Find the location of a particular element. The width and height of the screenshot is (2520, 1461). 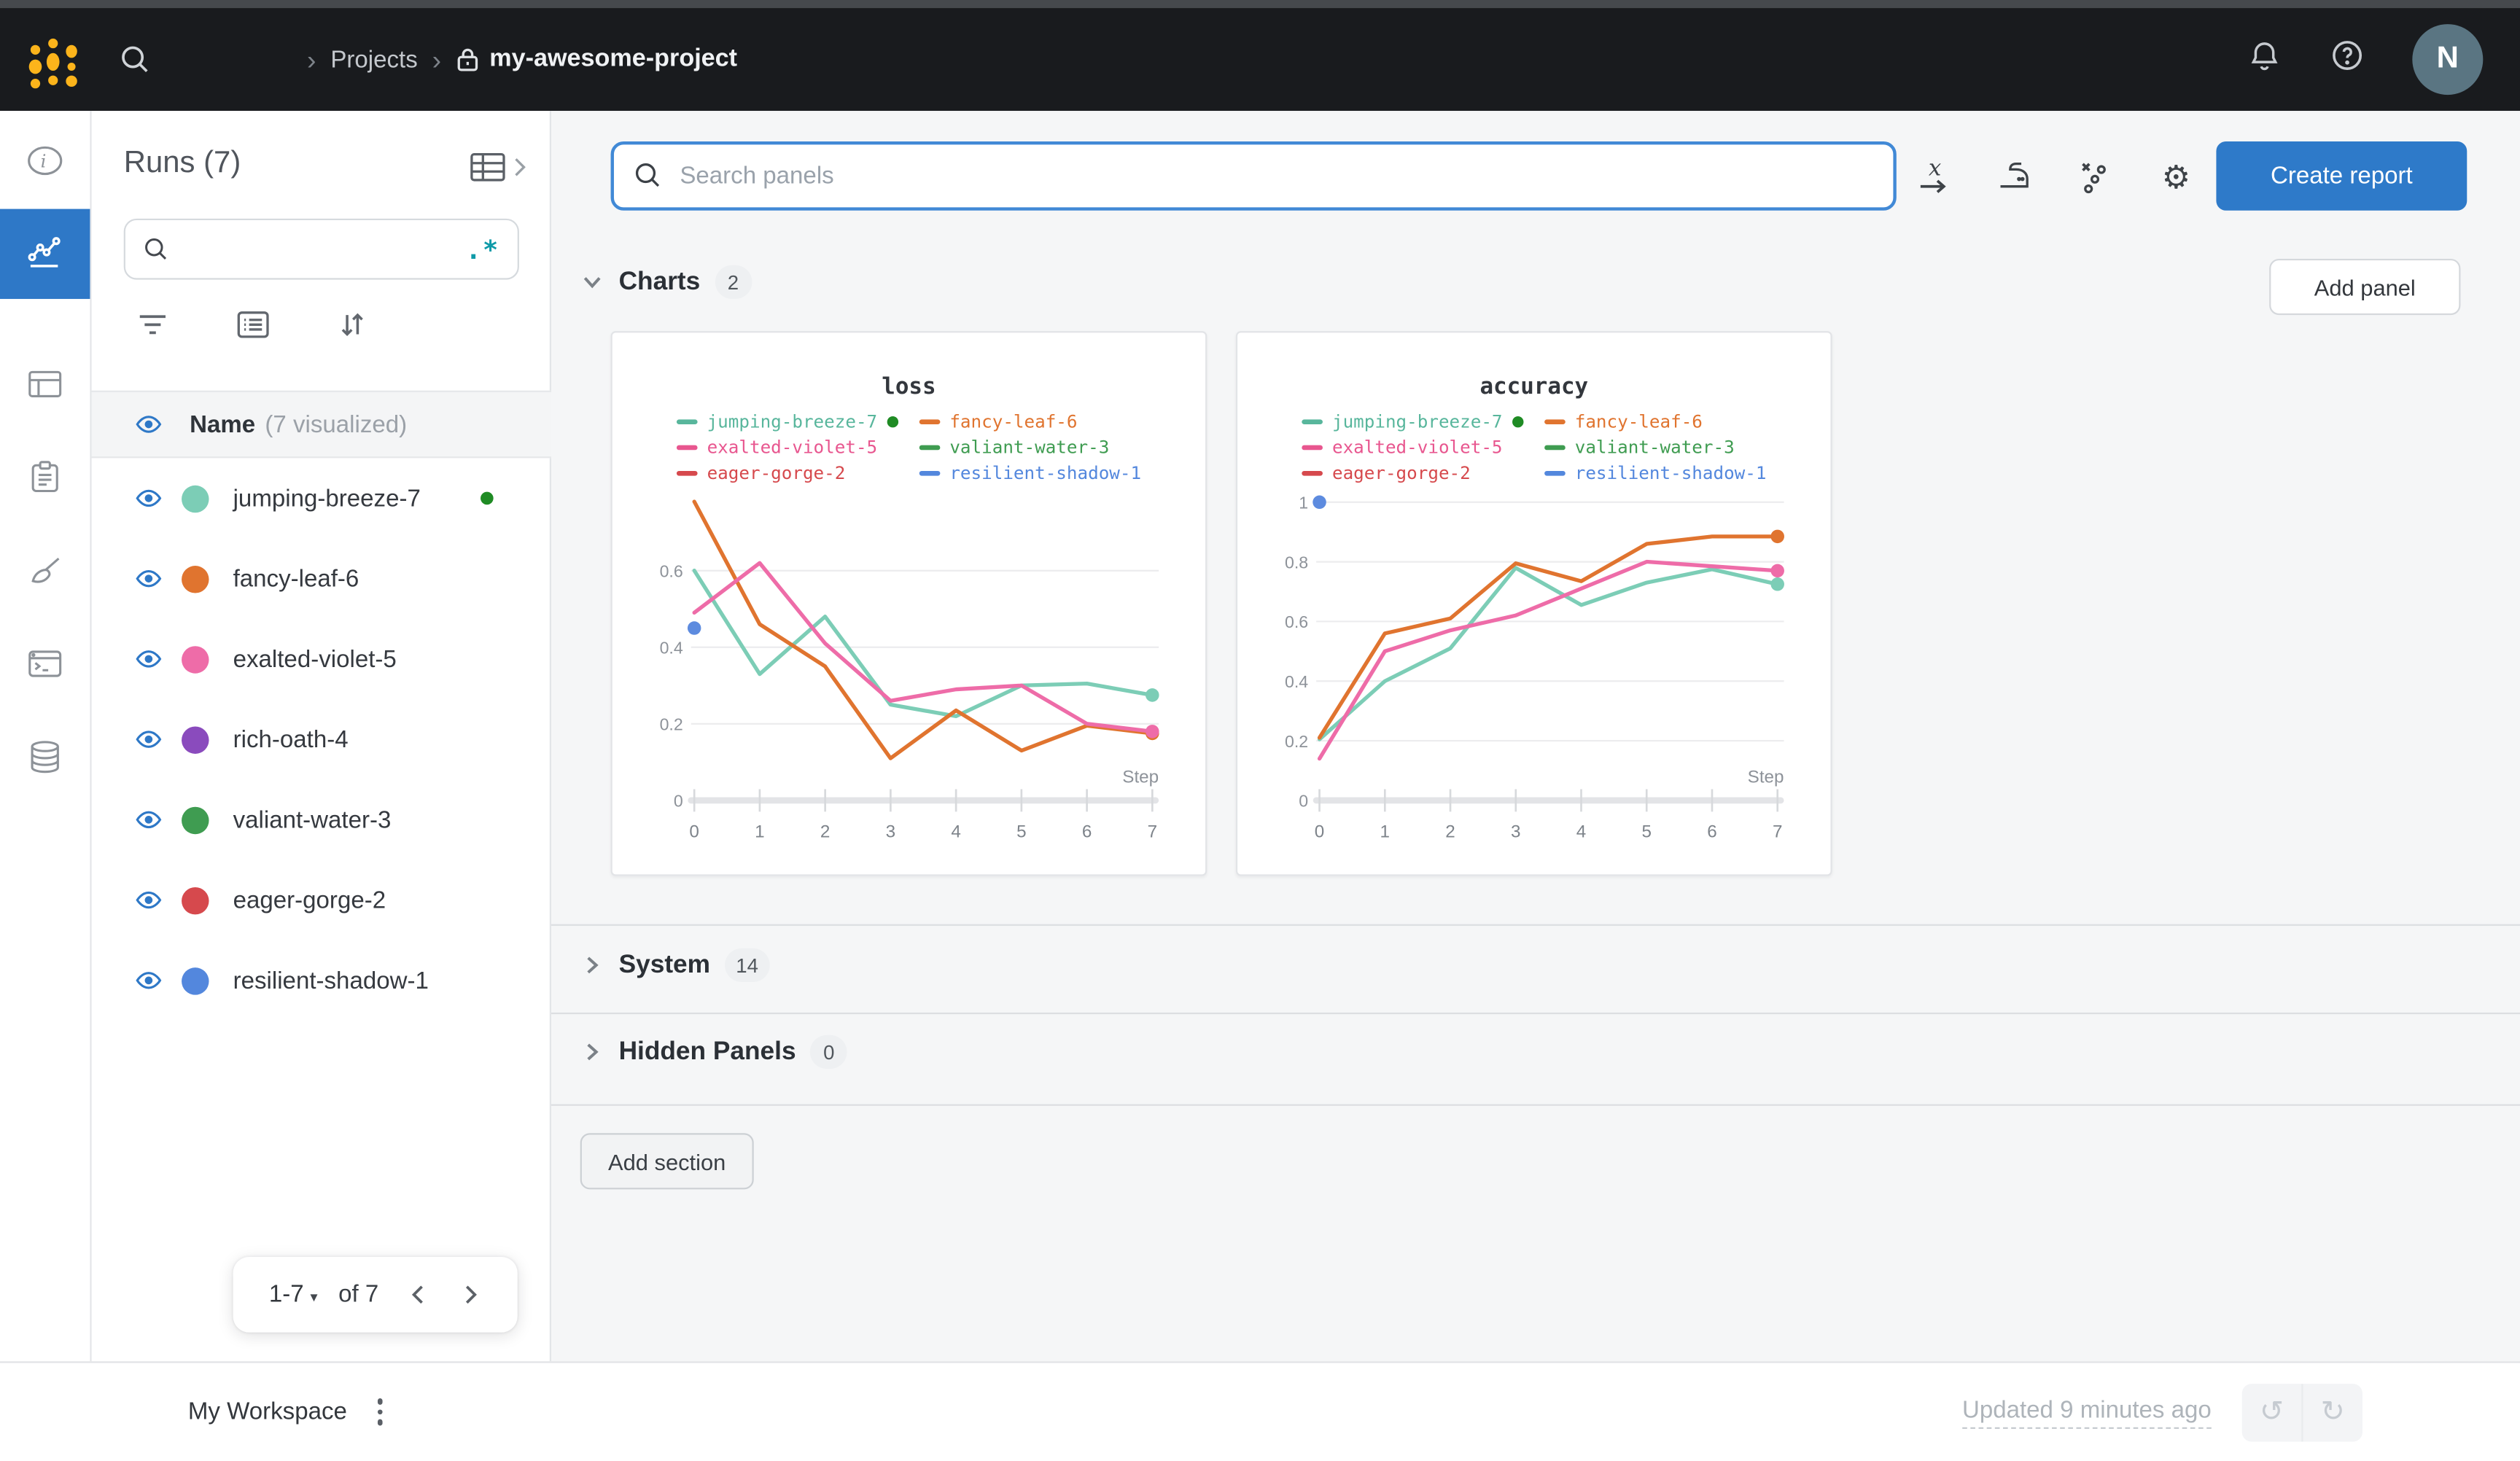

rail-artifacts-database-icon is located at coordinates (45, 757).